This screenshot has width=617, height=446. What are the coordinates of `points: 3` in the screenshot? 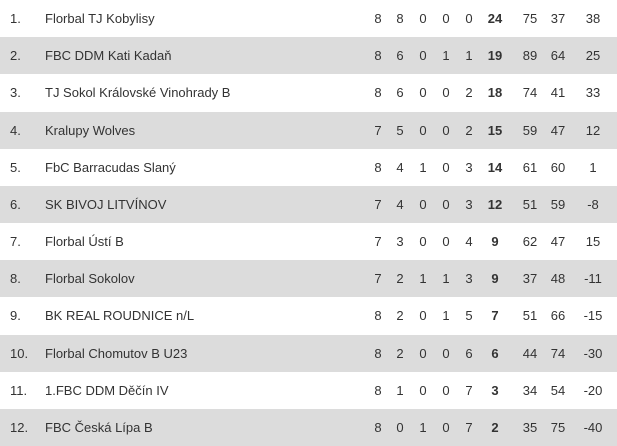 It's located at (495, 390).